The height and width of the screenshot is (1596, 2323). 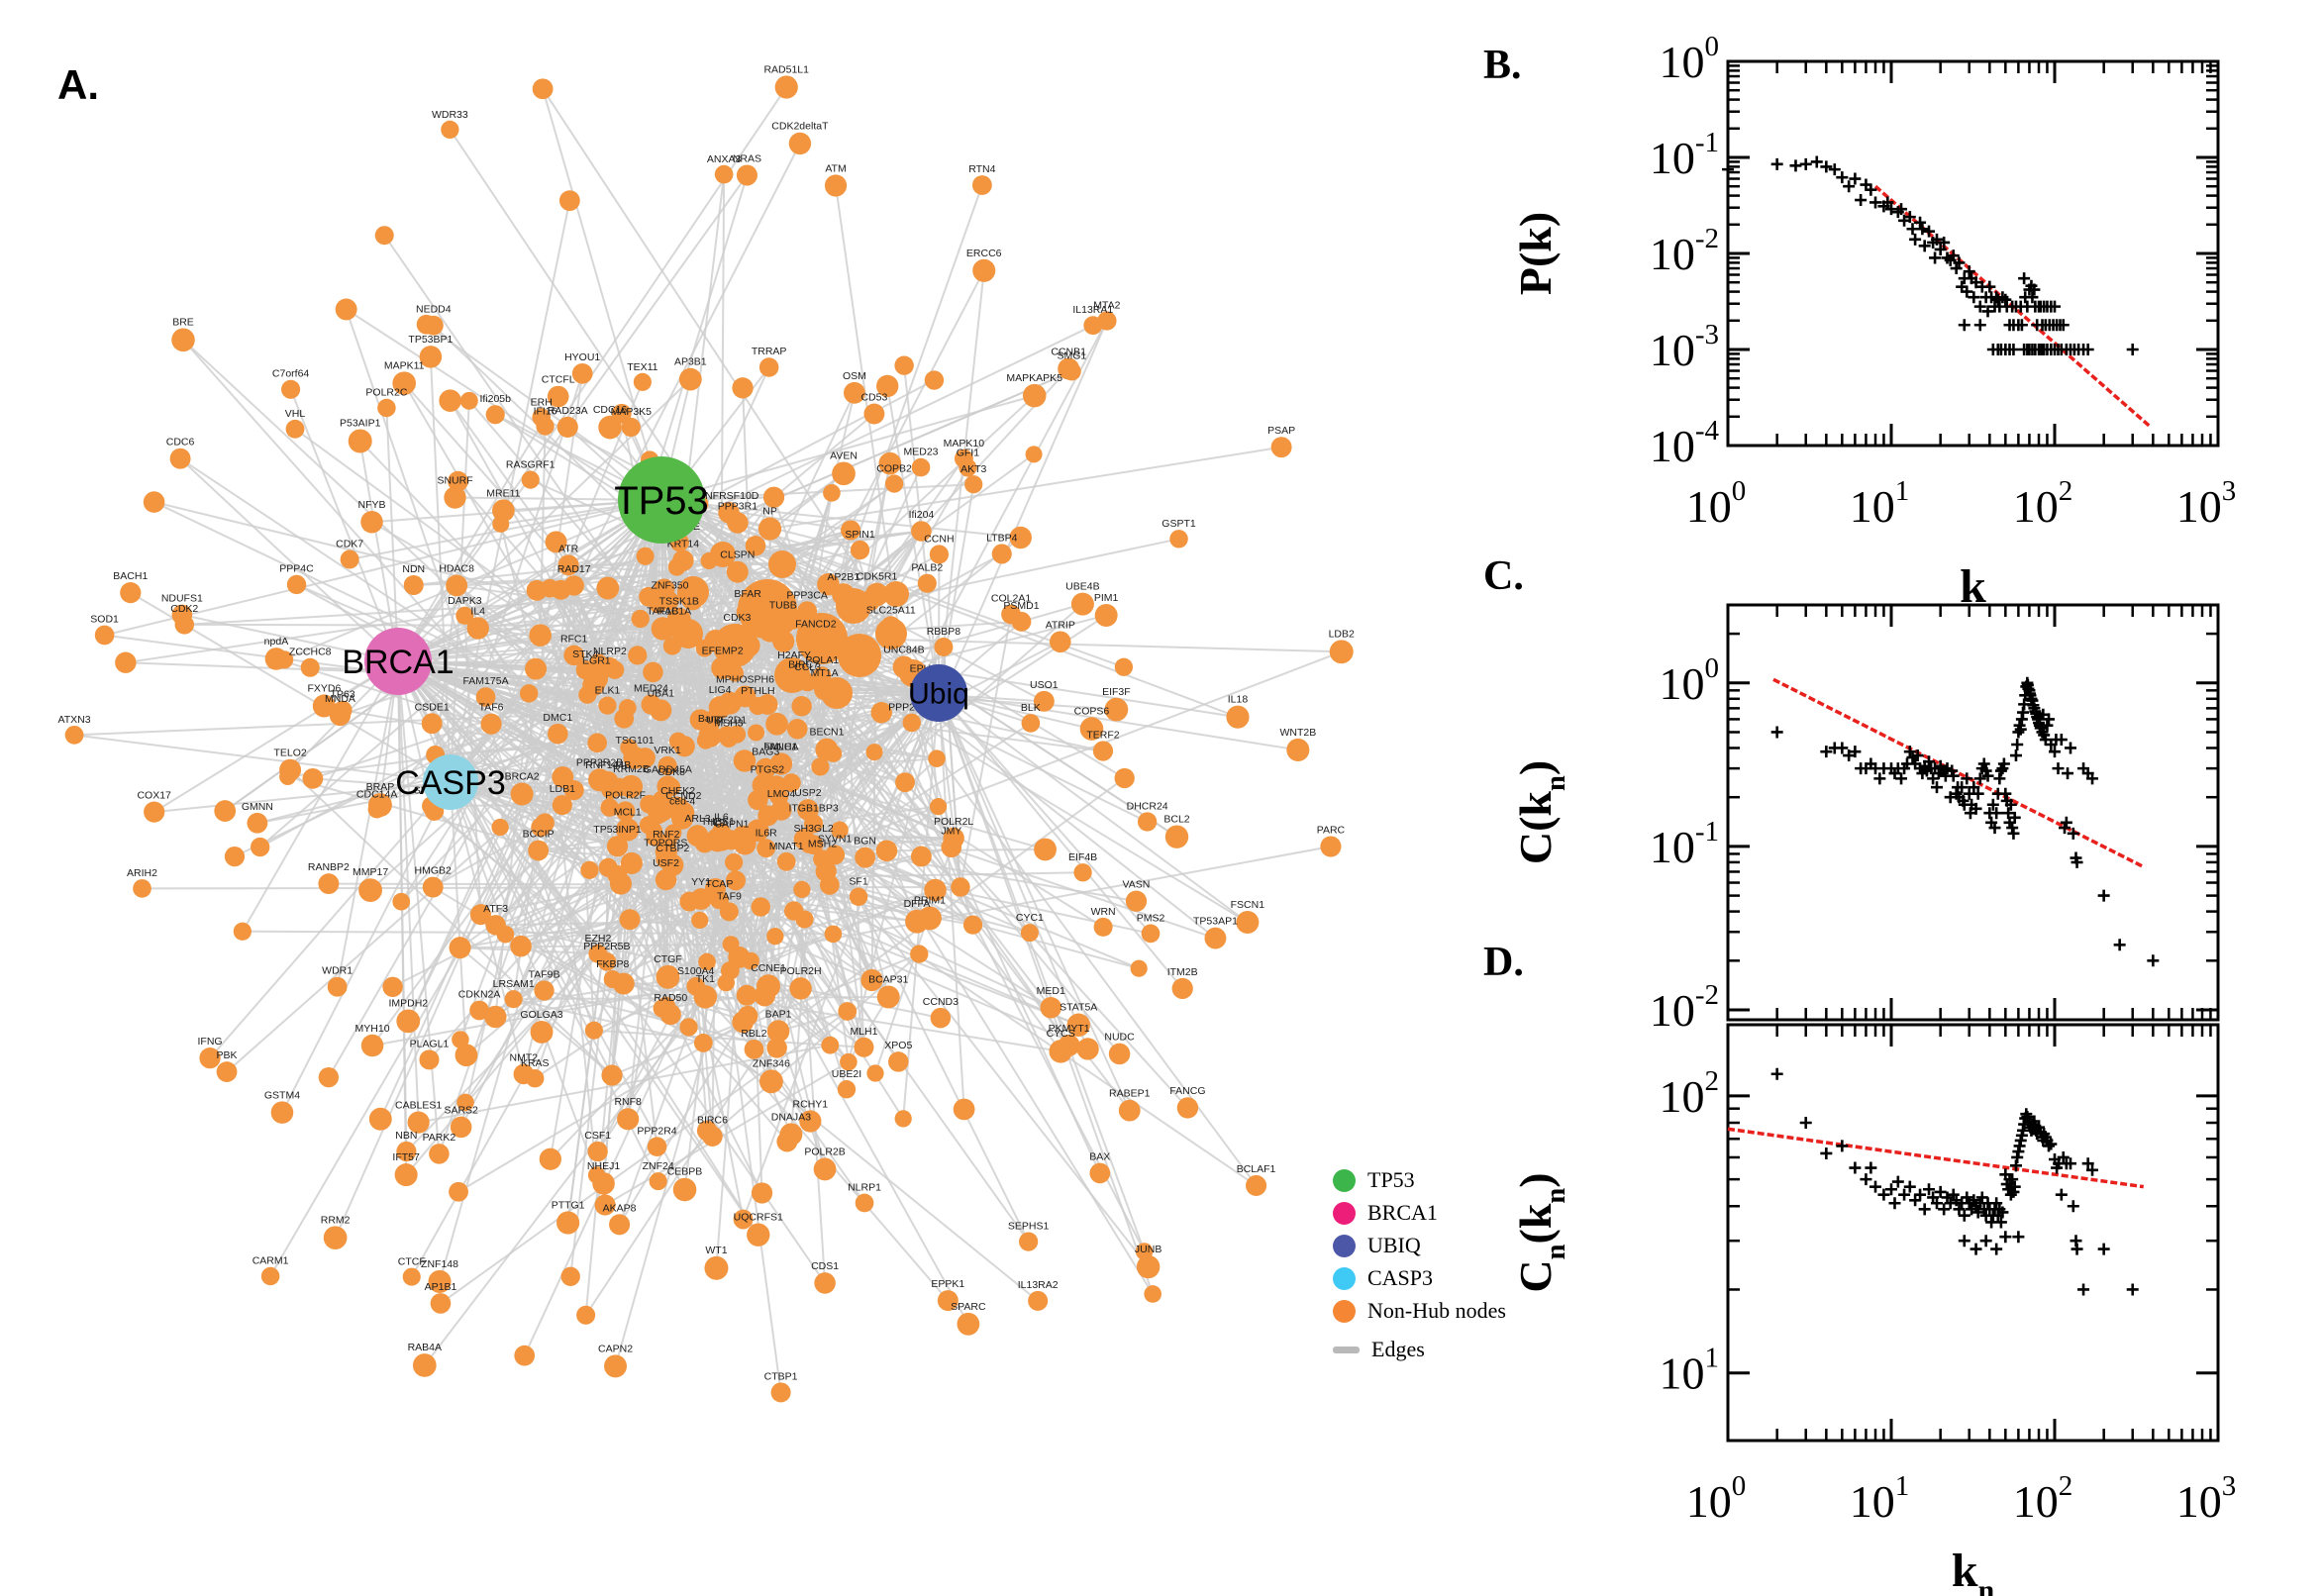 I want to click on legend-item-casp3: CASP3, so click(x=1419, y=1277).